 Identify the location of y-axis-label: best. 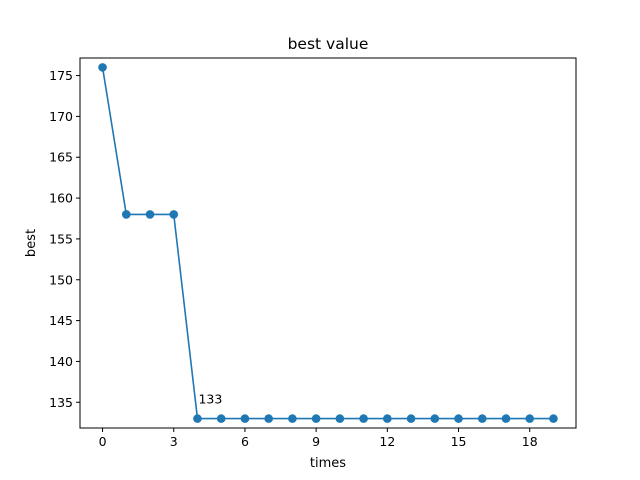
(31, 243).